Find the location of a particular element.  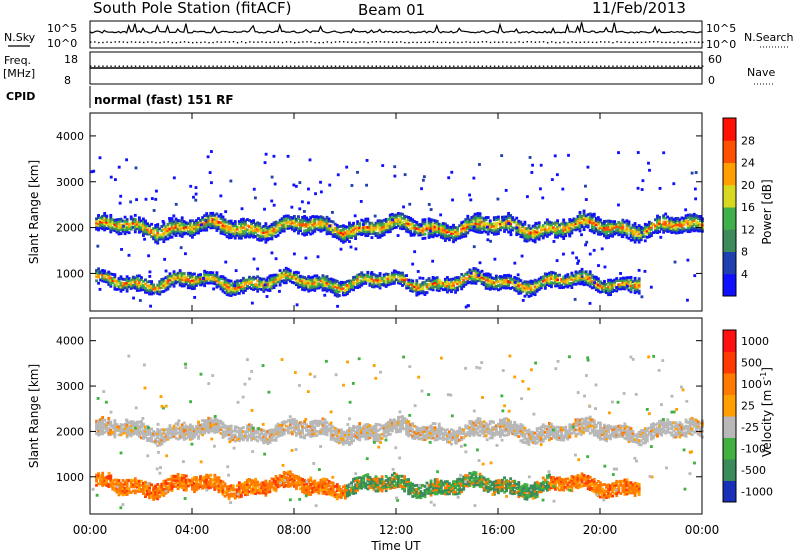

nsearch-tick-bottom: 10^0 is located at coordinates (721, 44).